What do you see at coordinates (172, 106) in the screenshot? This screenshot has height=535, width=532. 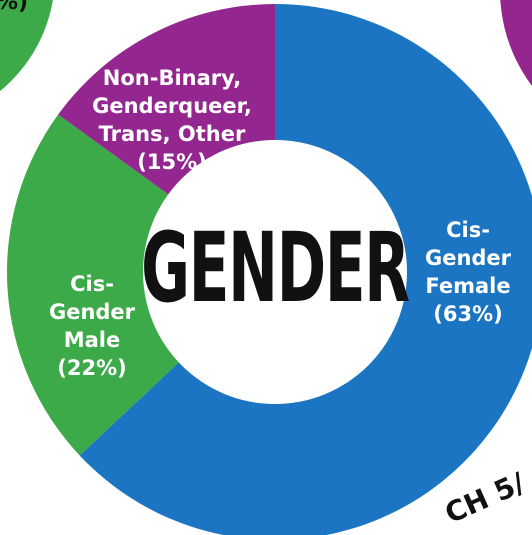 I see `category-label: Non-Binary, Genderqueer, Trans, Other` at bounding box center [172, 106].